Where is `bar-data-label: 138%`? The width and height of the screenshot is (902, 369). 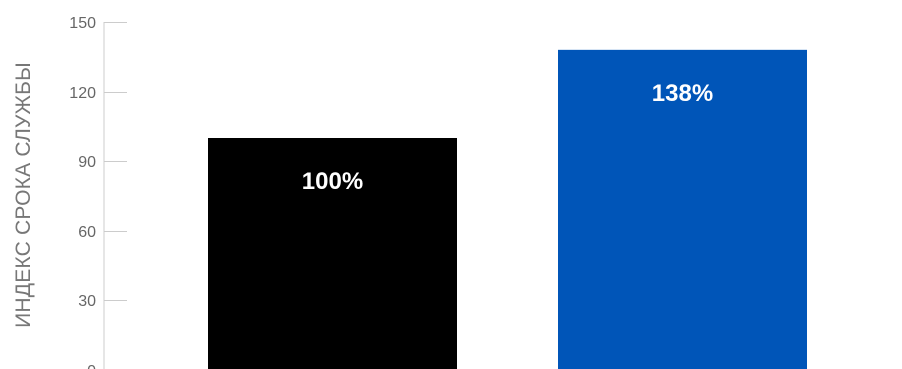
bar-data-label: 138% is located at coordinates (682, 93).